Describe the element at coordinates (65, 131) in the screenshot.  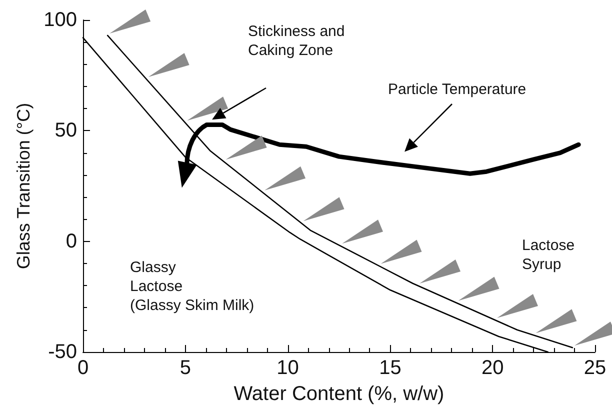
I see `y-tick-label: 50` at that location.